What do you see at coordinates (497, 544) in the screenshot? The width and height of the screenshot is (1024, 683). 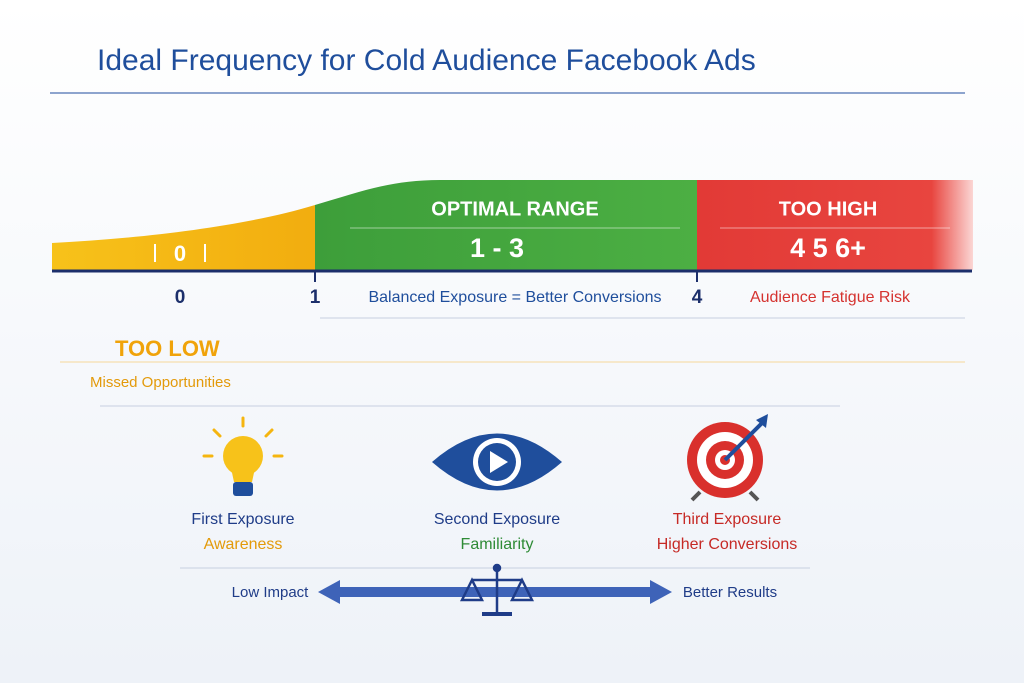 I see `step-subtitle: Familiarity` at bounding box center [497, 544].